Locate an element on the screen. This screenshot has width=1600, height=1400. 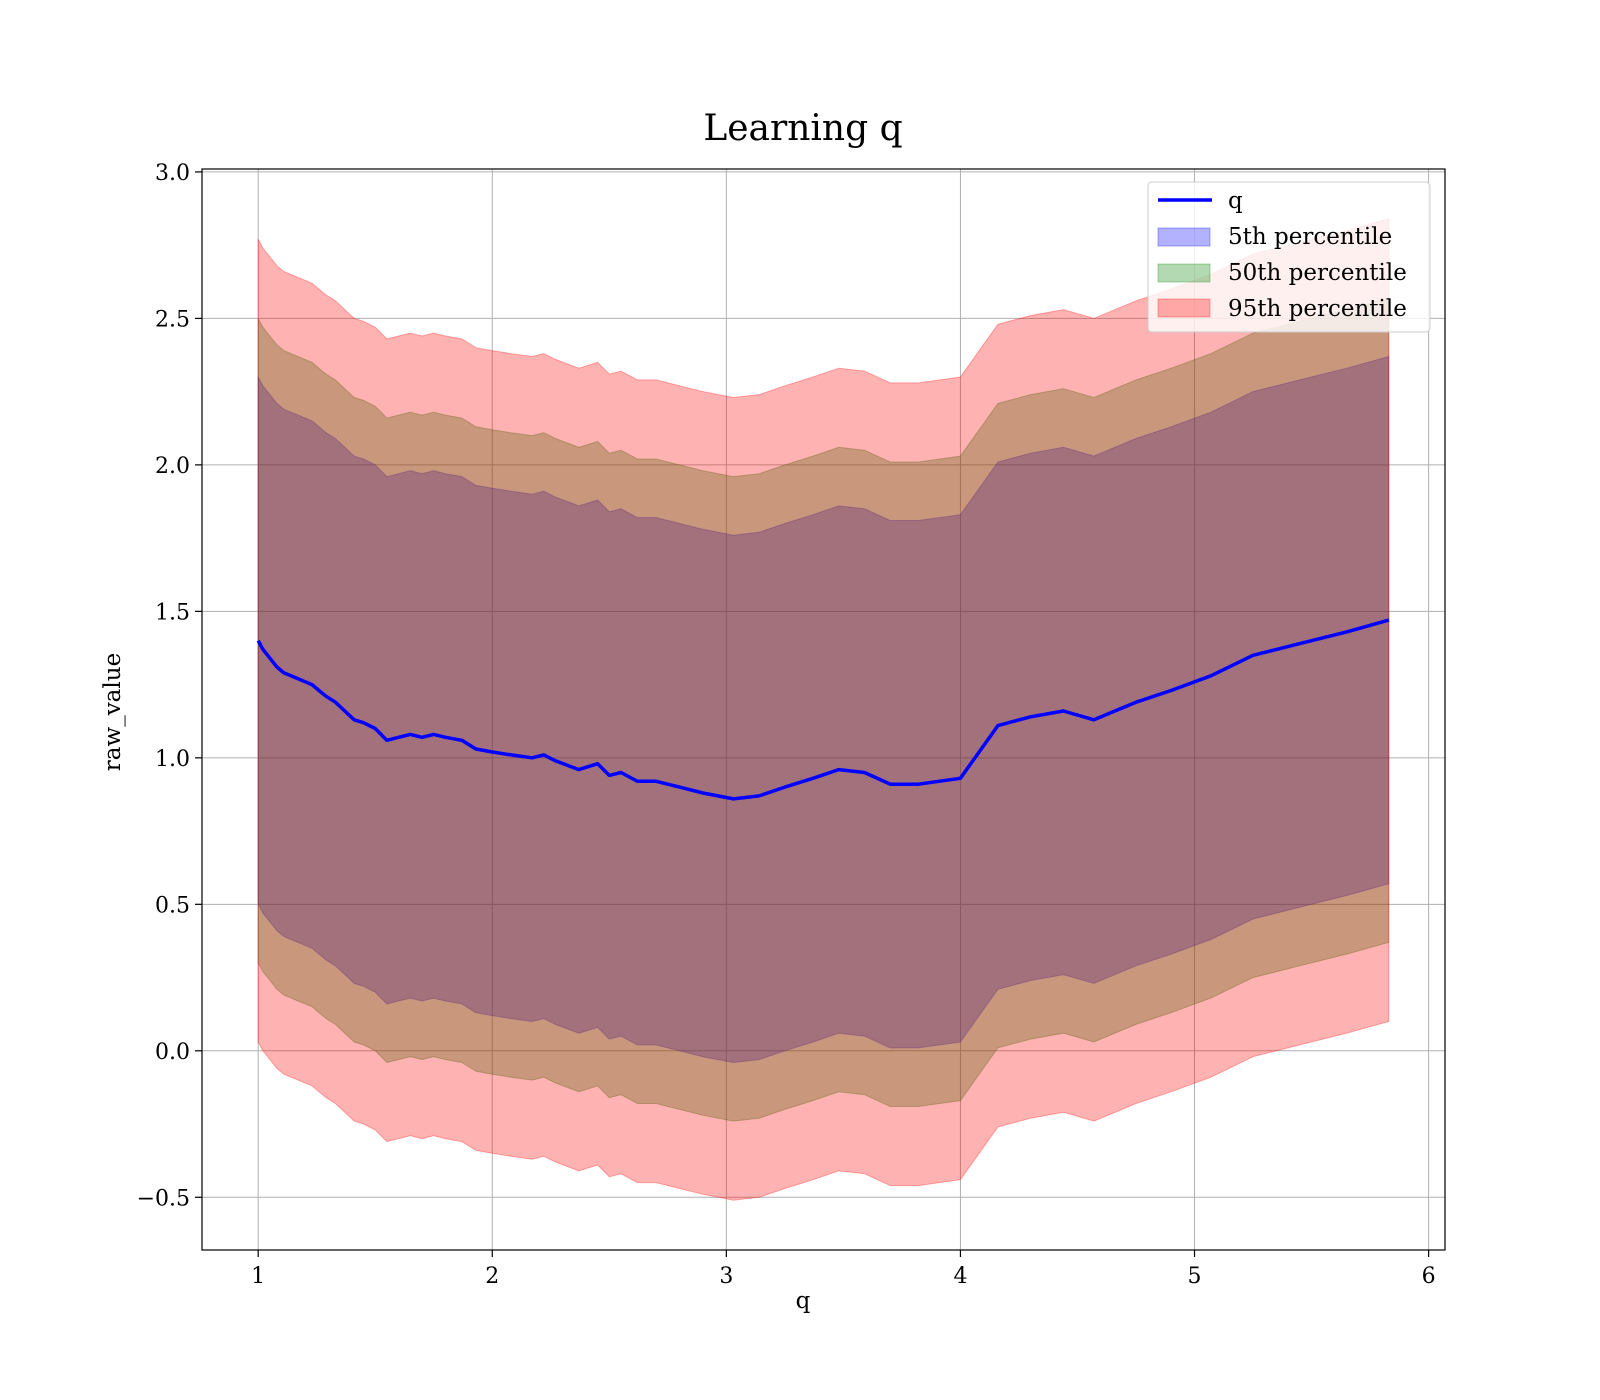
legend-box is located at coordinates (1289, 257).